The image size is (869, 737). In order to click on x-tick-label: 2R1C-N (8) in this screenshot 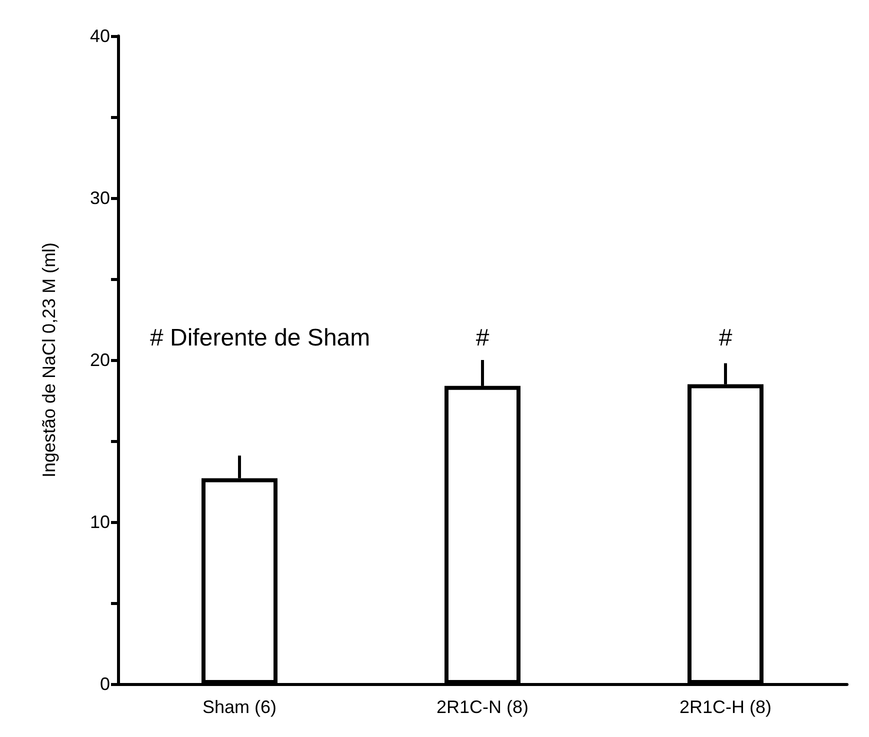, I will do `click(482, 707)`.